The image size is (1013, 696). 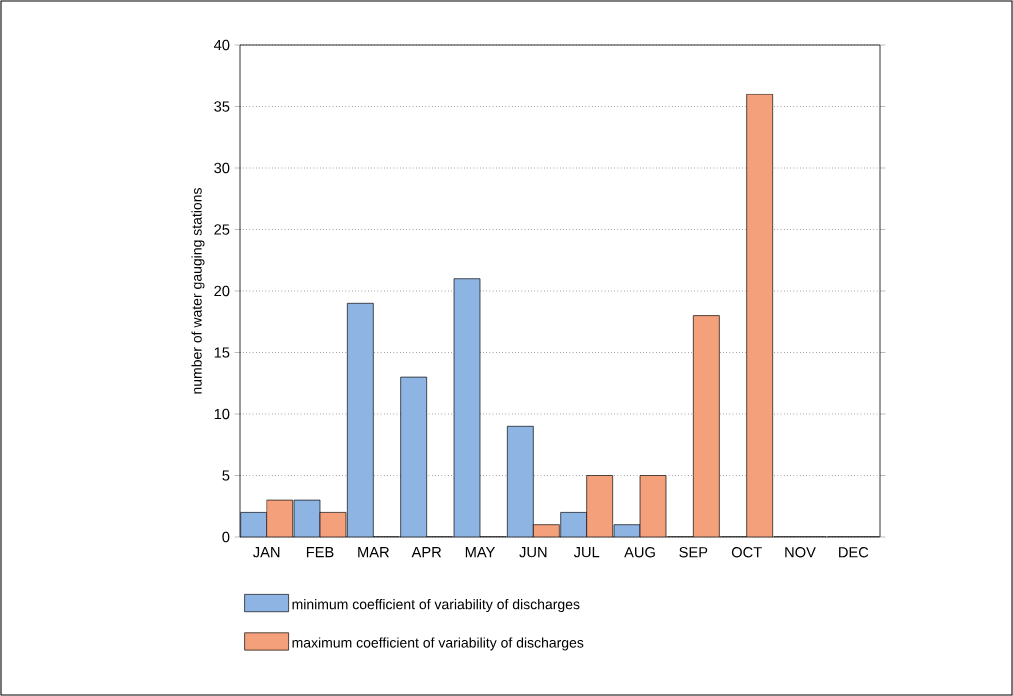 I want to click on y-tick-label: 10, so click(x=222, y=414).